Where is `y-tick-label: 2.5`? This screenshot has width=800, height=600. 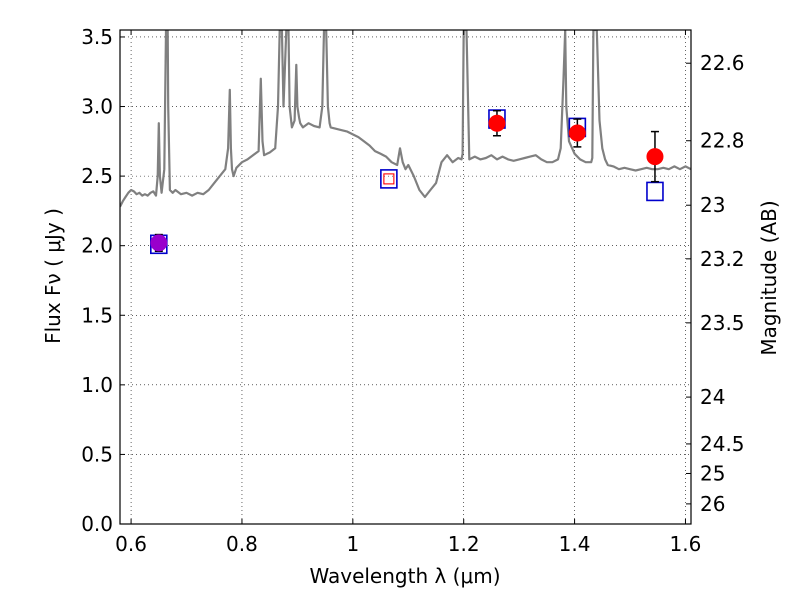
y-tick-label: 2.5 is located at coordinates (97, 176).